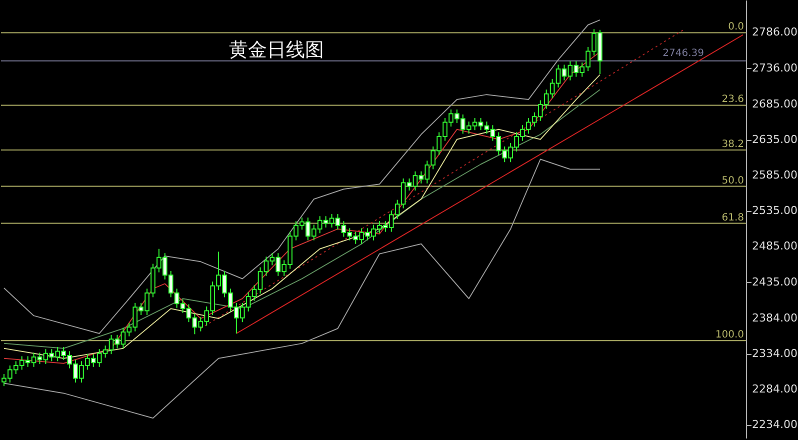 The width and height of the screenshot is (800, 440). What do you see at coordinates (733, 180) in the screenshot?
I see `annotation: 50.0` at bounding box center [733, 180].